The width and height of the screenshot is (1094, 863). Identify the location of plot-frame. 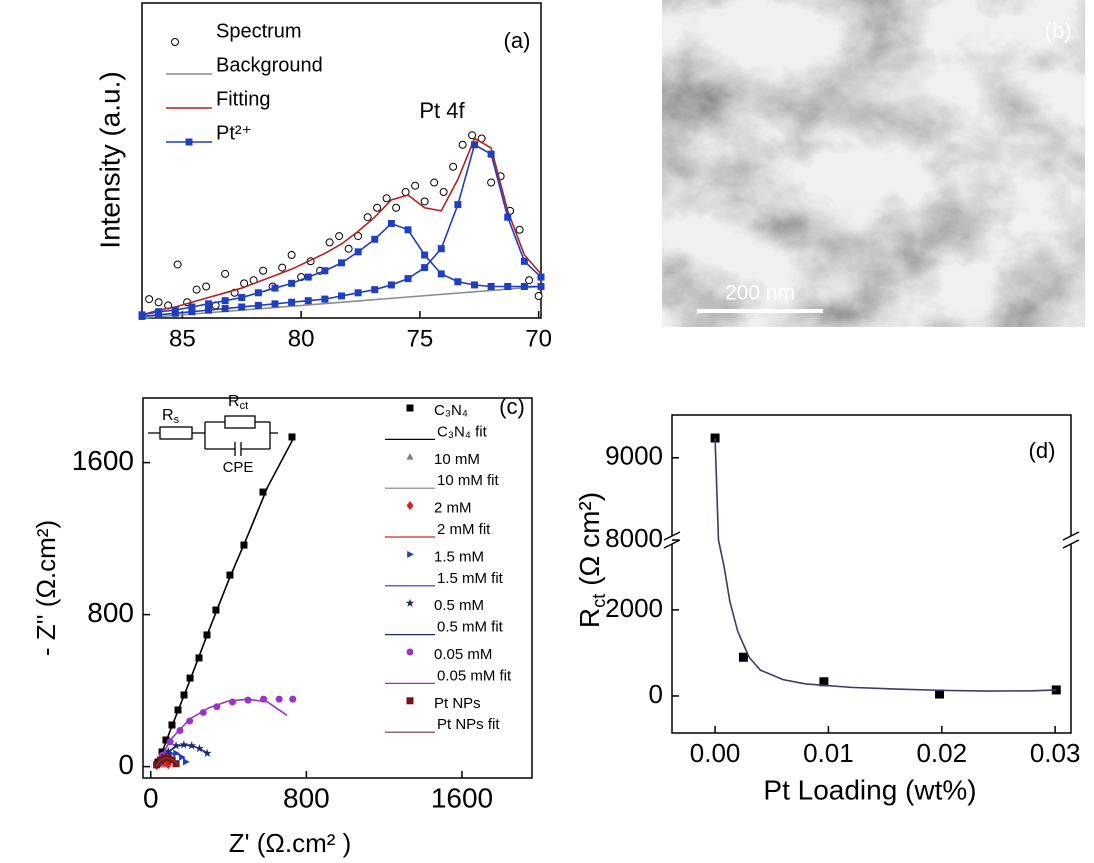
(341, 160).